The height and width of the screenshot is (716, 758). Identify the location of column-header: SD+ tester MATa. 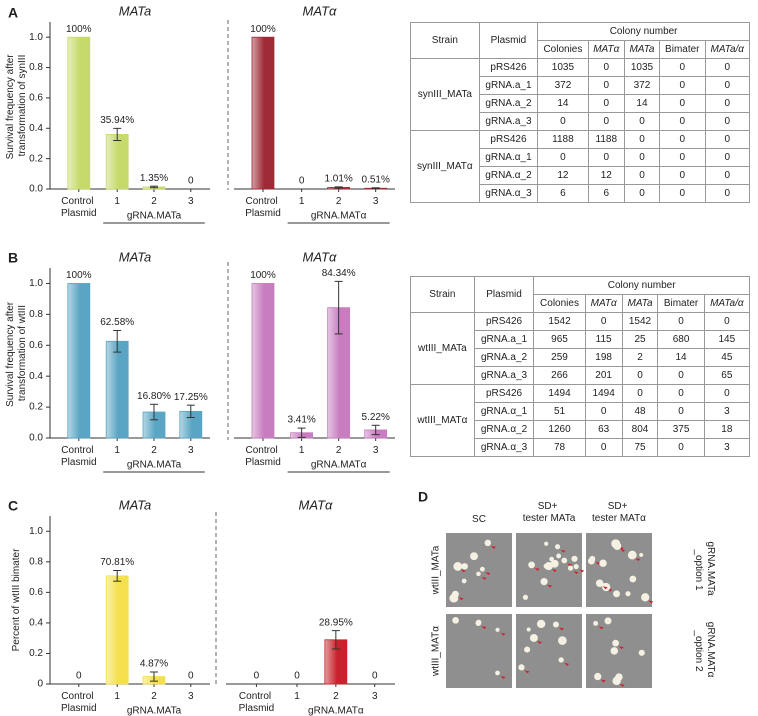
(549, 512).